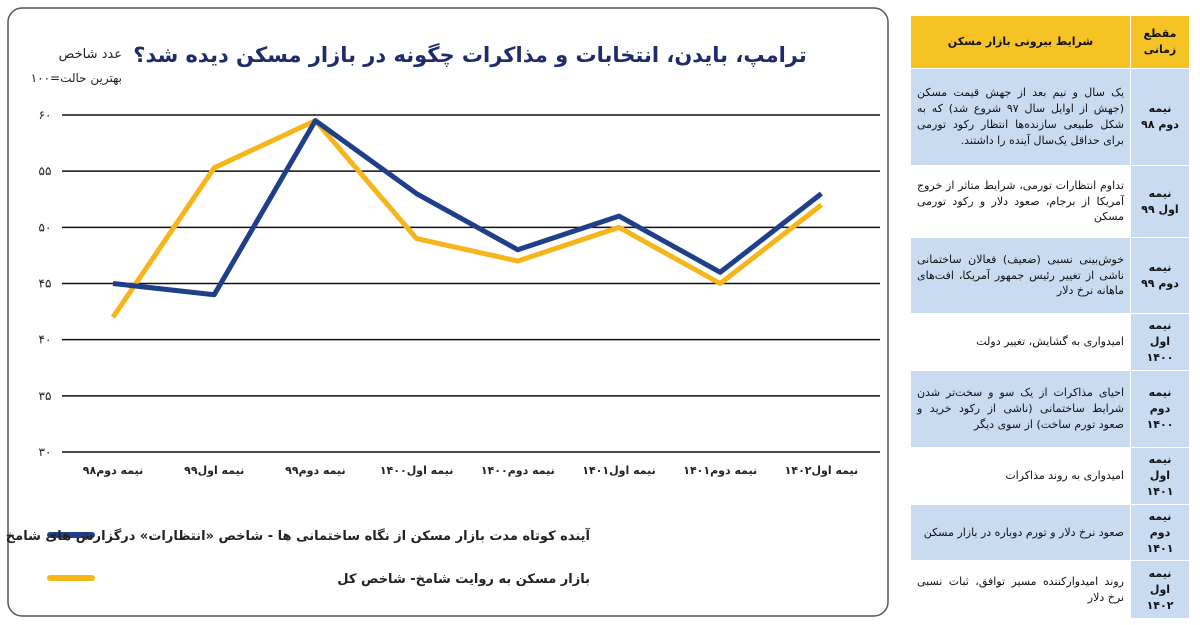 The image size is (1200, 625). I want to click on period-cell: نیمه دوم ۱۴۰۰, so click(1160, 408).